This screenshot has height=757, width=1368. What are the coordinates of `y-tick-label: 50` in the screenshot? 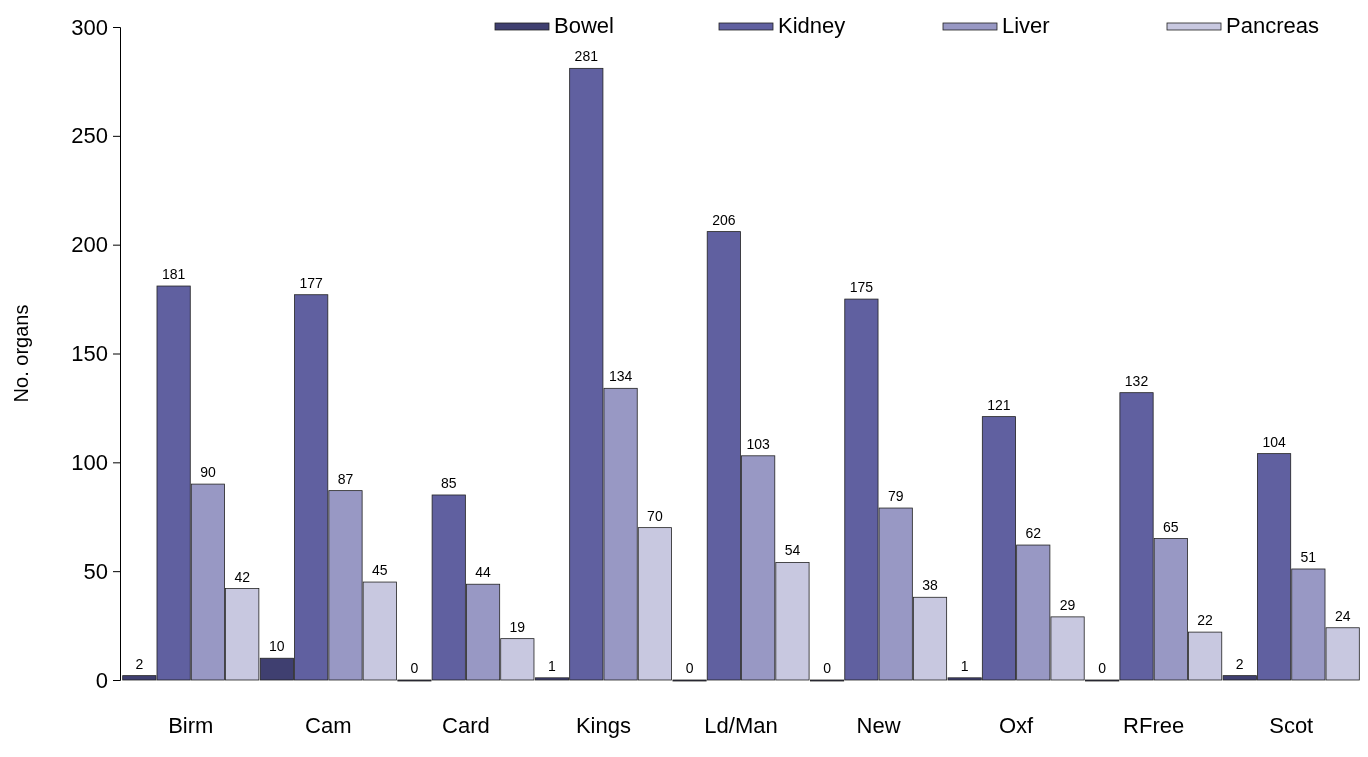 It's located at (95, 571).